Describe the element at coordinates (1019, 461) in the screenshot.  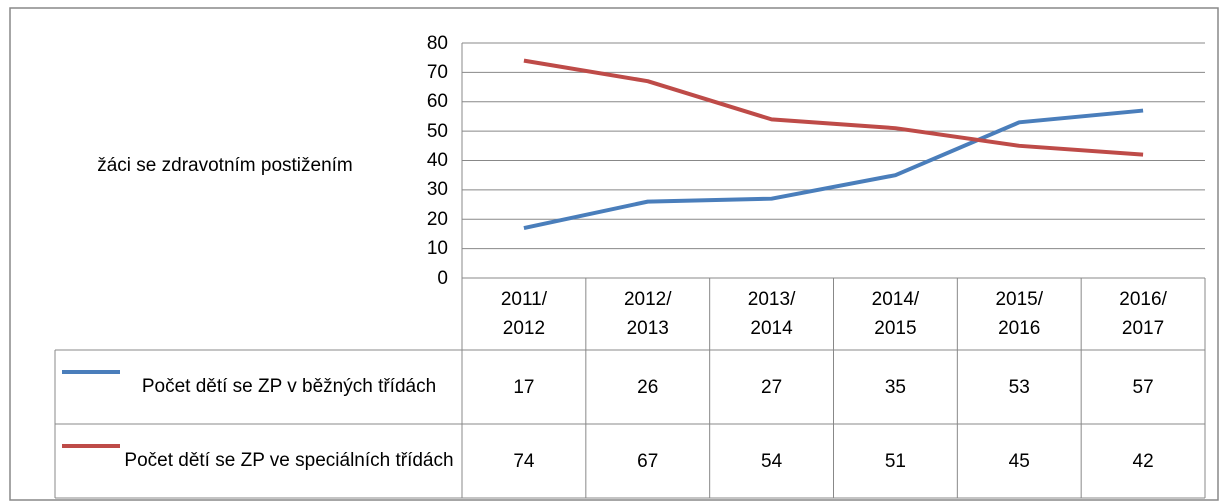
I see `table-value: 45` at that location.